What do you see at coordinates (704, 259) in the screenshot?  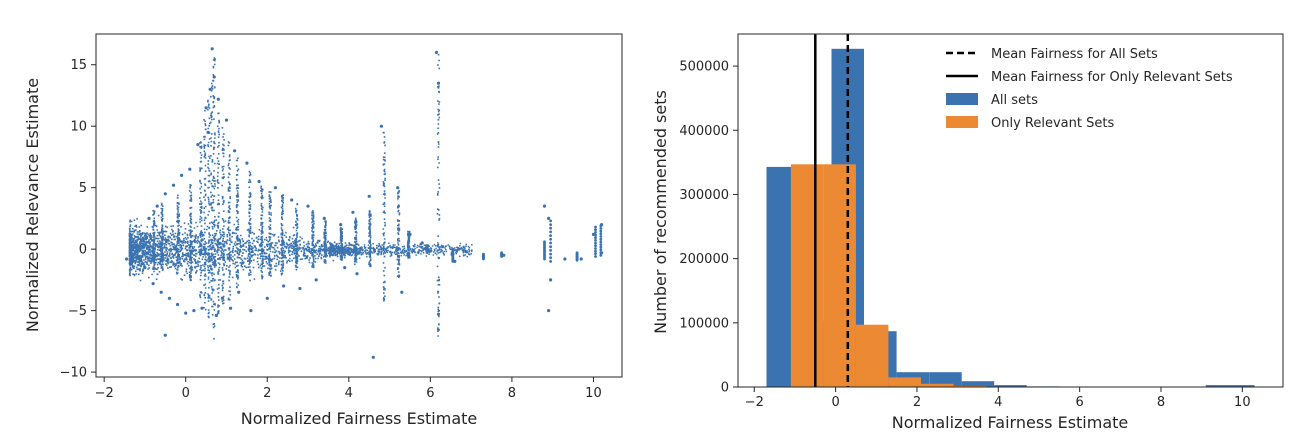 I see `histogram-y-tick-label: 200000` at bounding box center [704, 259].